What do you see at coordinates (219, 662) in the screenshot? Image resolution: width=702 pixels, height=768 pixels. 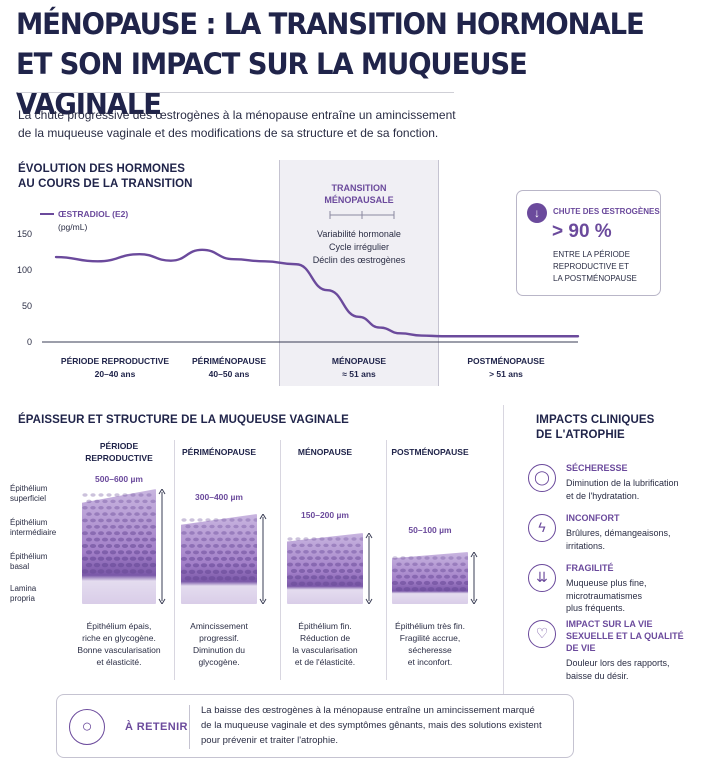 I see `stage-description-line: glycogène.` at bounding box center [219, 662].